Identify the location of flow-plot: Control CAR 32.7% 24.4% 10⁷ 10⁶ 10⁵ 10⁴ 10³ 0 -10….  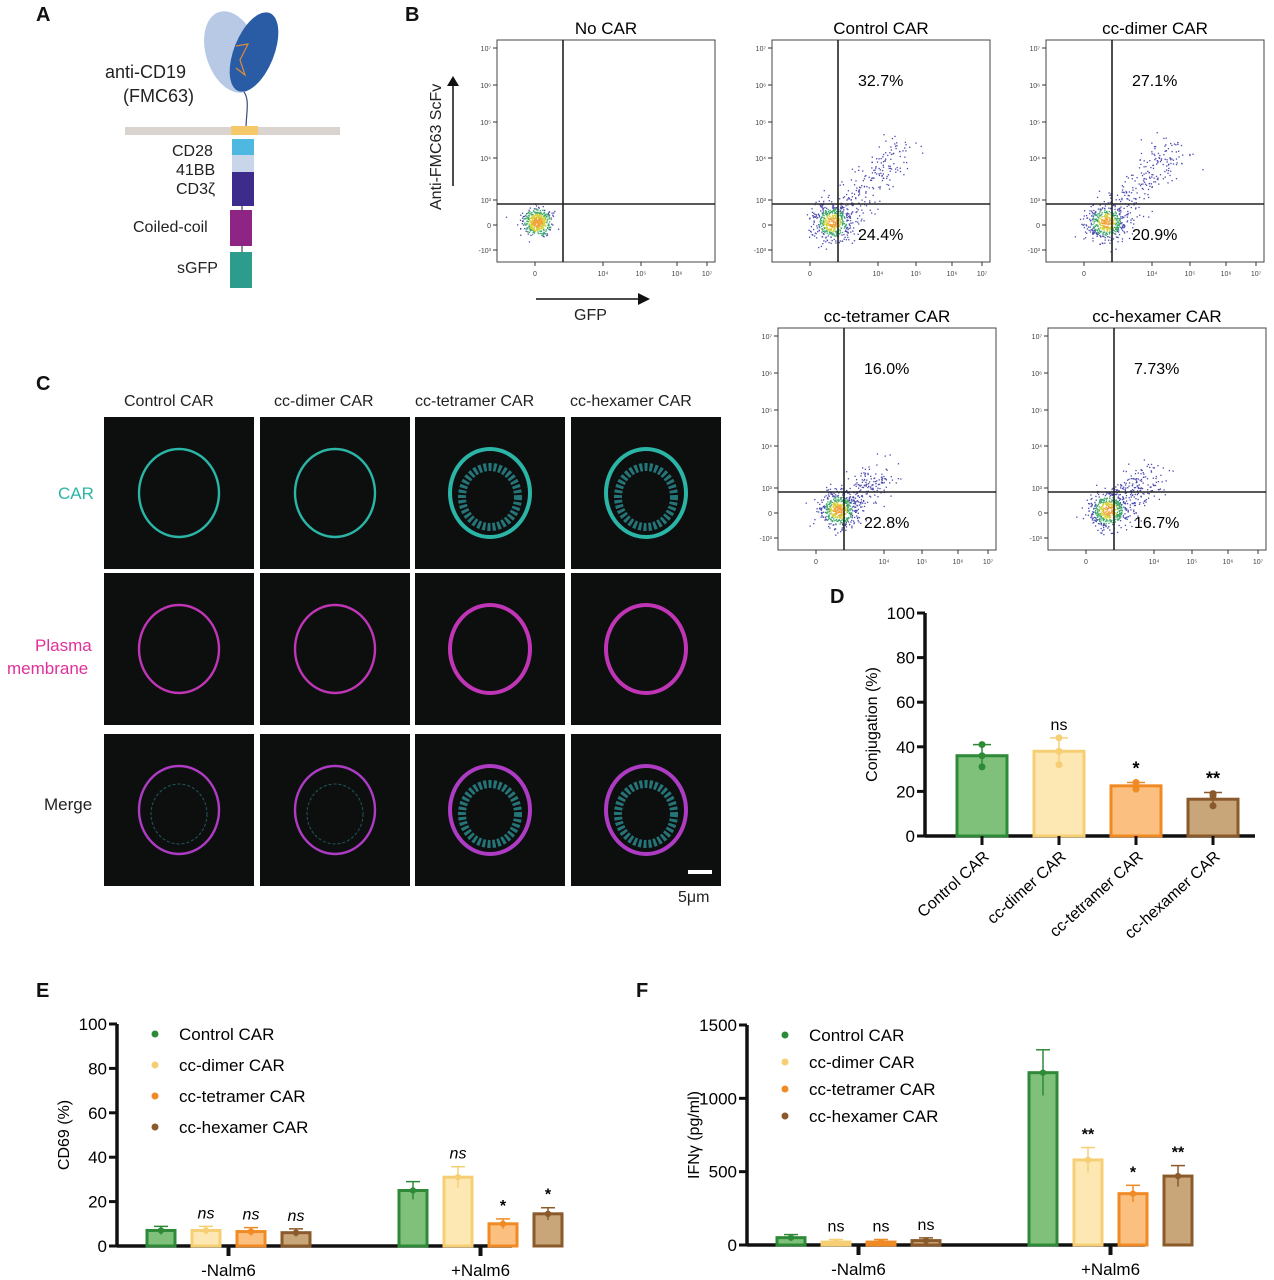
(872, 148).